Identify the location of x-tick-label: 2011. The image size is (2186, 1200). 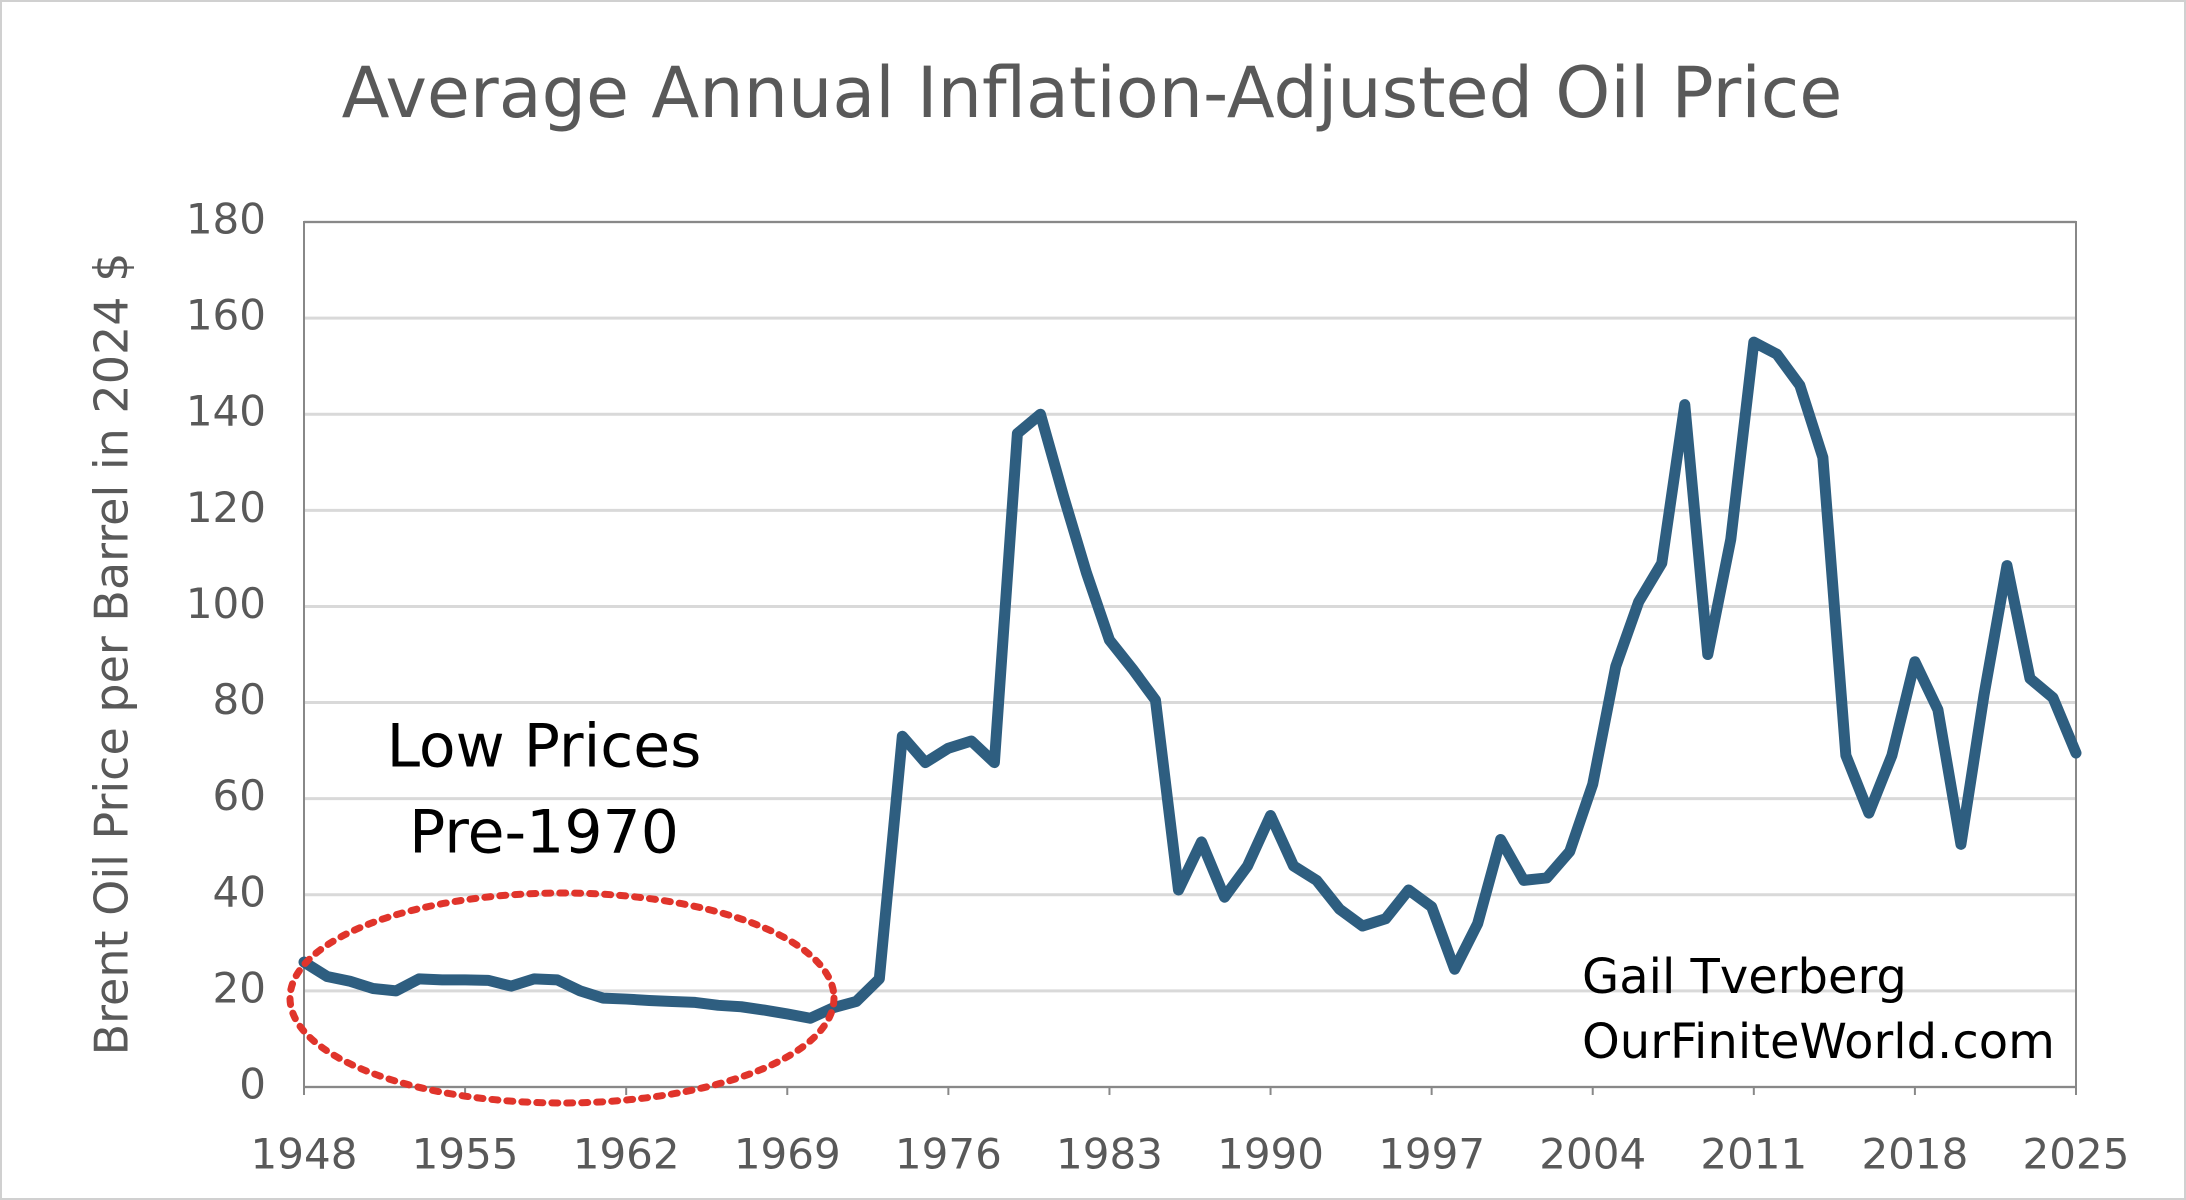
(1753, 1154).